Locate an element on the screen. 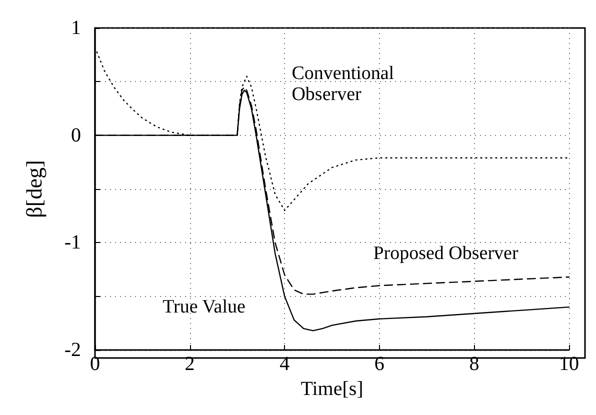  y-tick-label: -2 is located at coordinates (72, 350).